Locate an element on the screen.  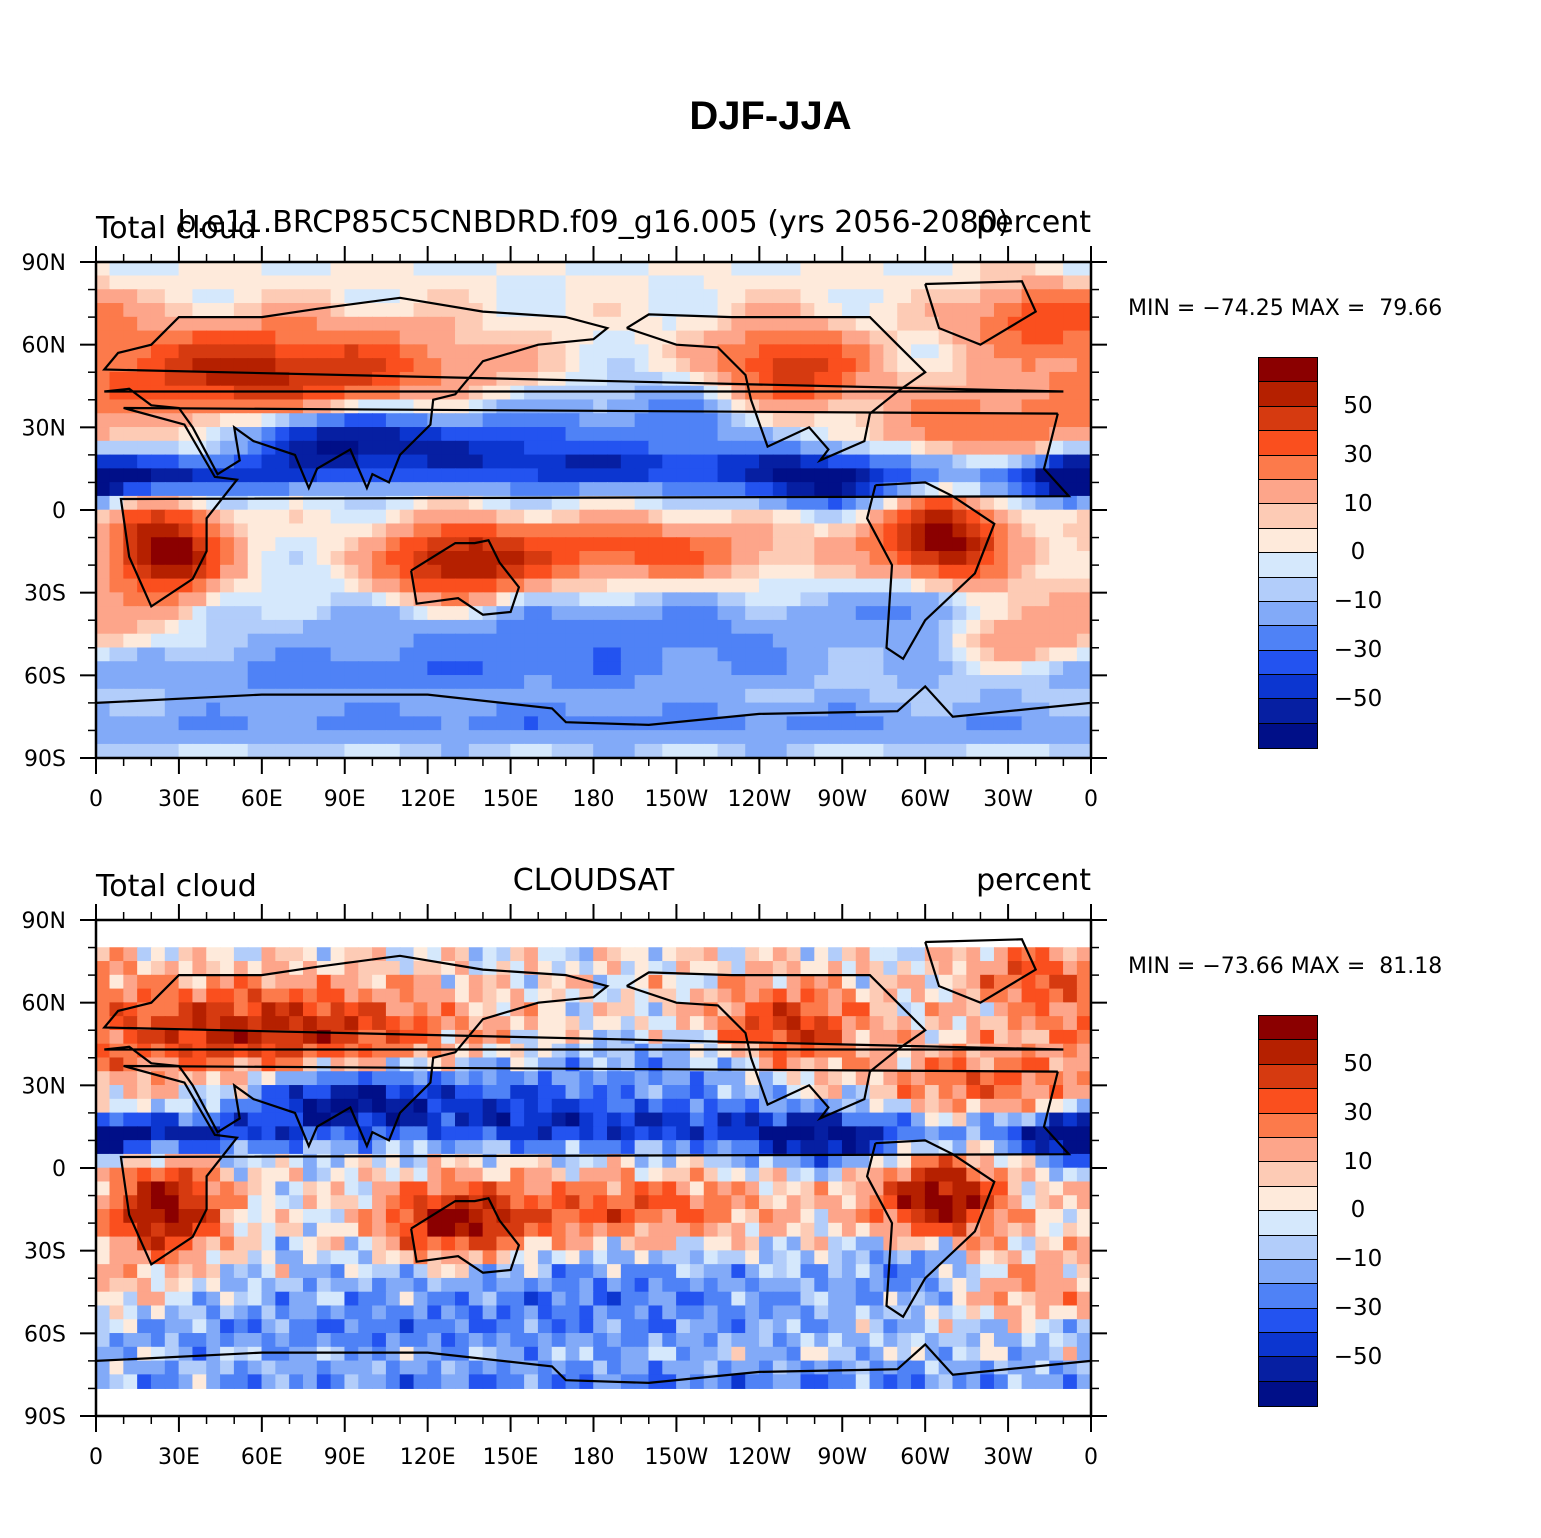
colorbar-cloudsat is located at coordinates (1288, 1211).